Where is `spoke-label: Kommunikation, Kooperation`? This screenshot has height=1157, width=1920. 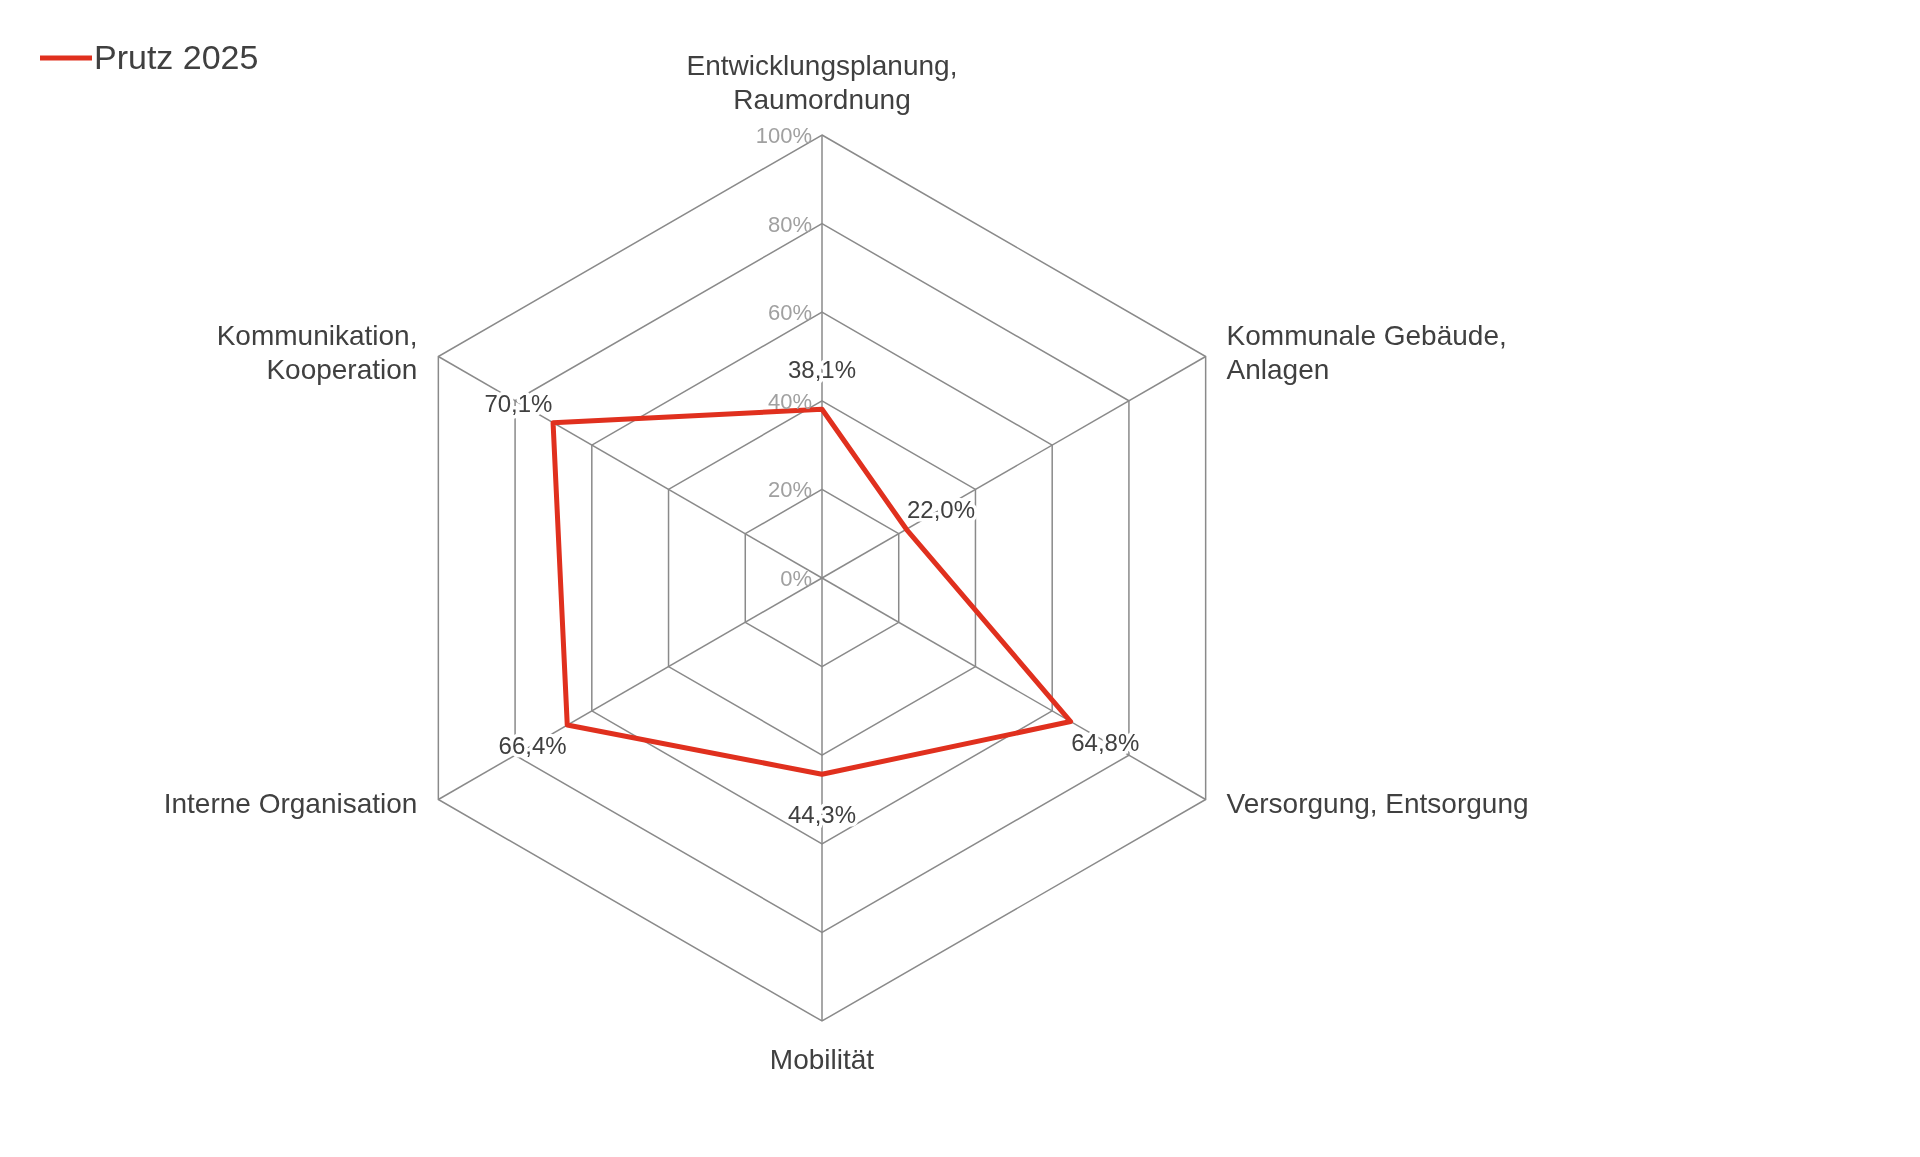 spoke-label: Kommunikation, Kooperation is located at coordinates (317, 352).